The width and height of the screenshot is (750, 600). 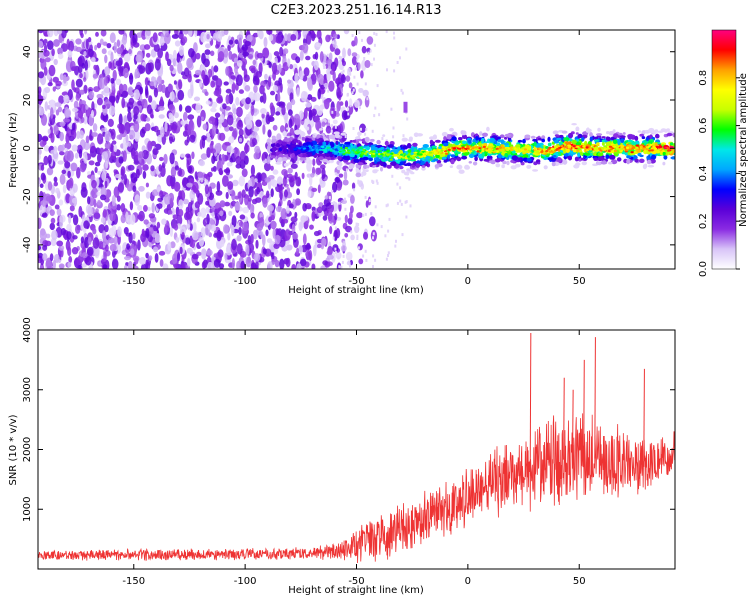 I want to click on y-tick-label: 1000, so click(x=27, y=509).